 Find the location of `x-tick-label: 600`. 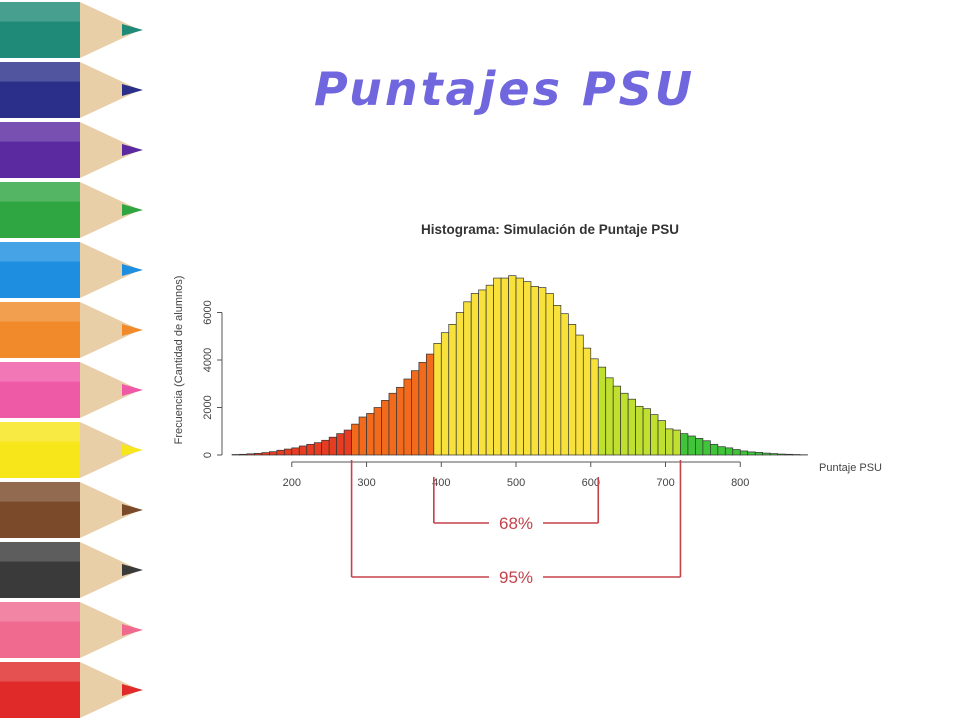

x-tick-label: 600 is located at coordinates (591, 483).